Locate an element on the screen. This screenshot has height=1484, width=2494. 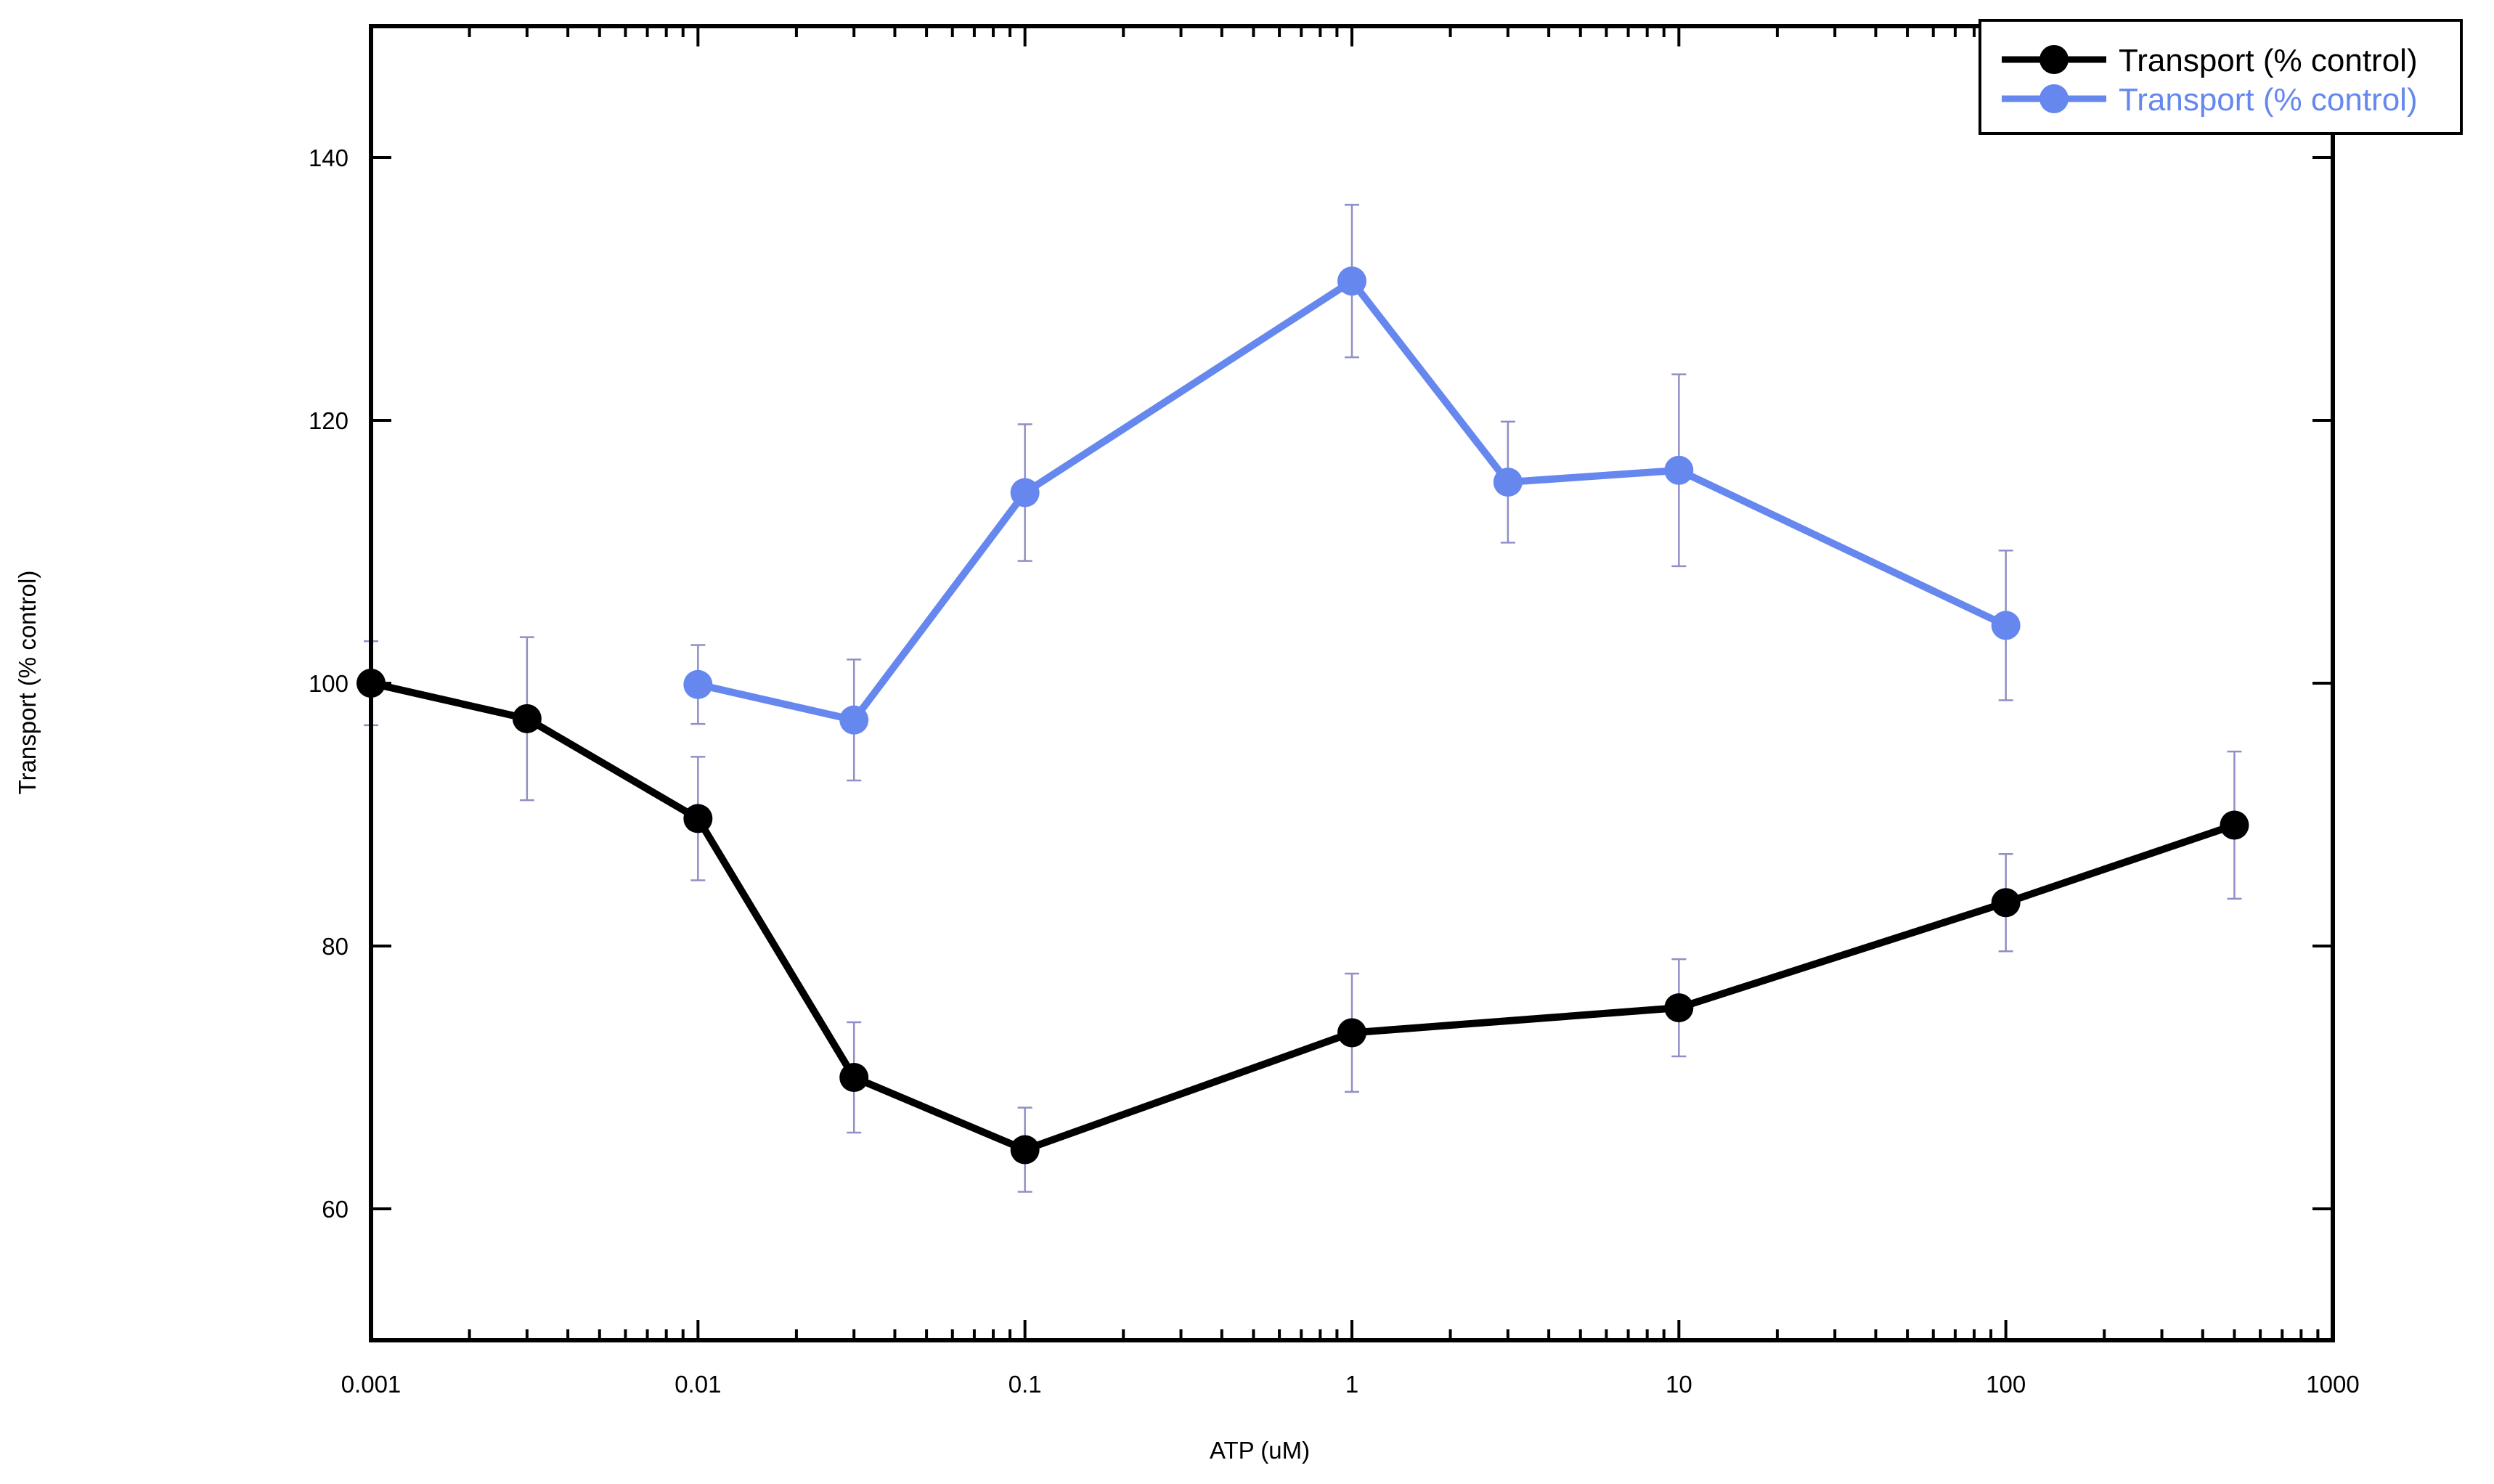
x-tick-label: 100 is located at coordinates (2006, 1384).